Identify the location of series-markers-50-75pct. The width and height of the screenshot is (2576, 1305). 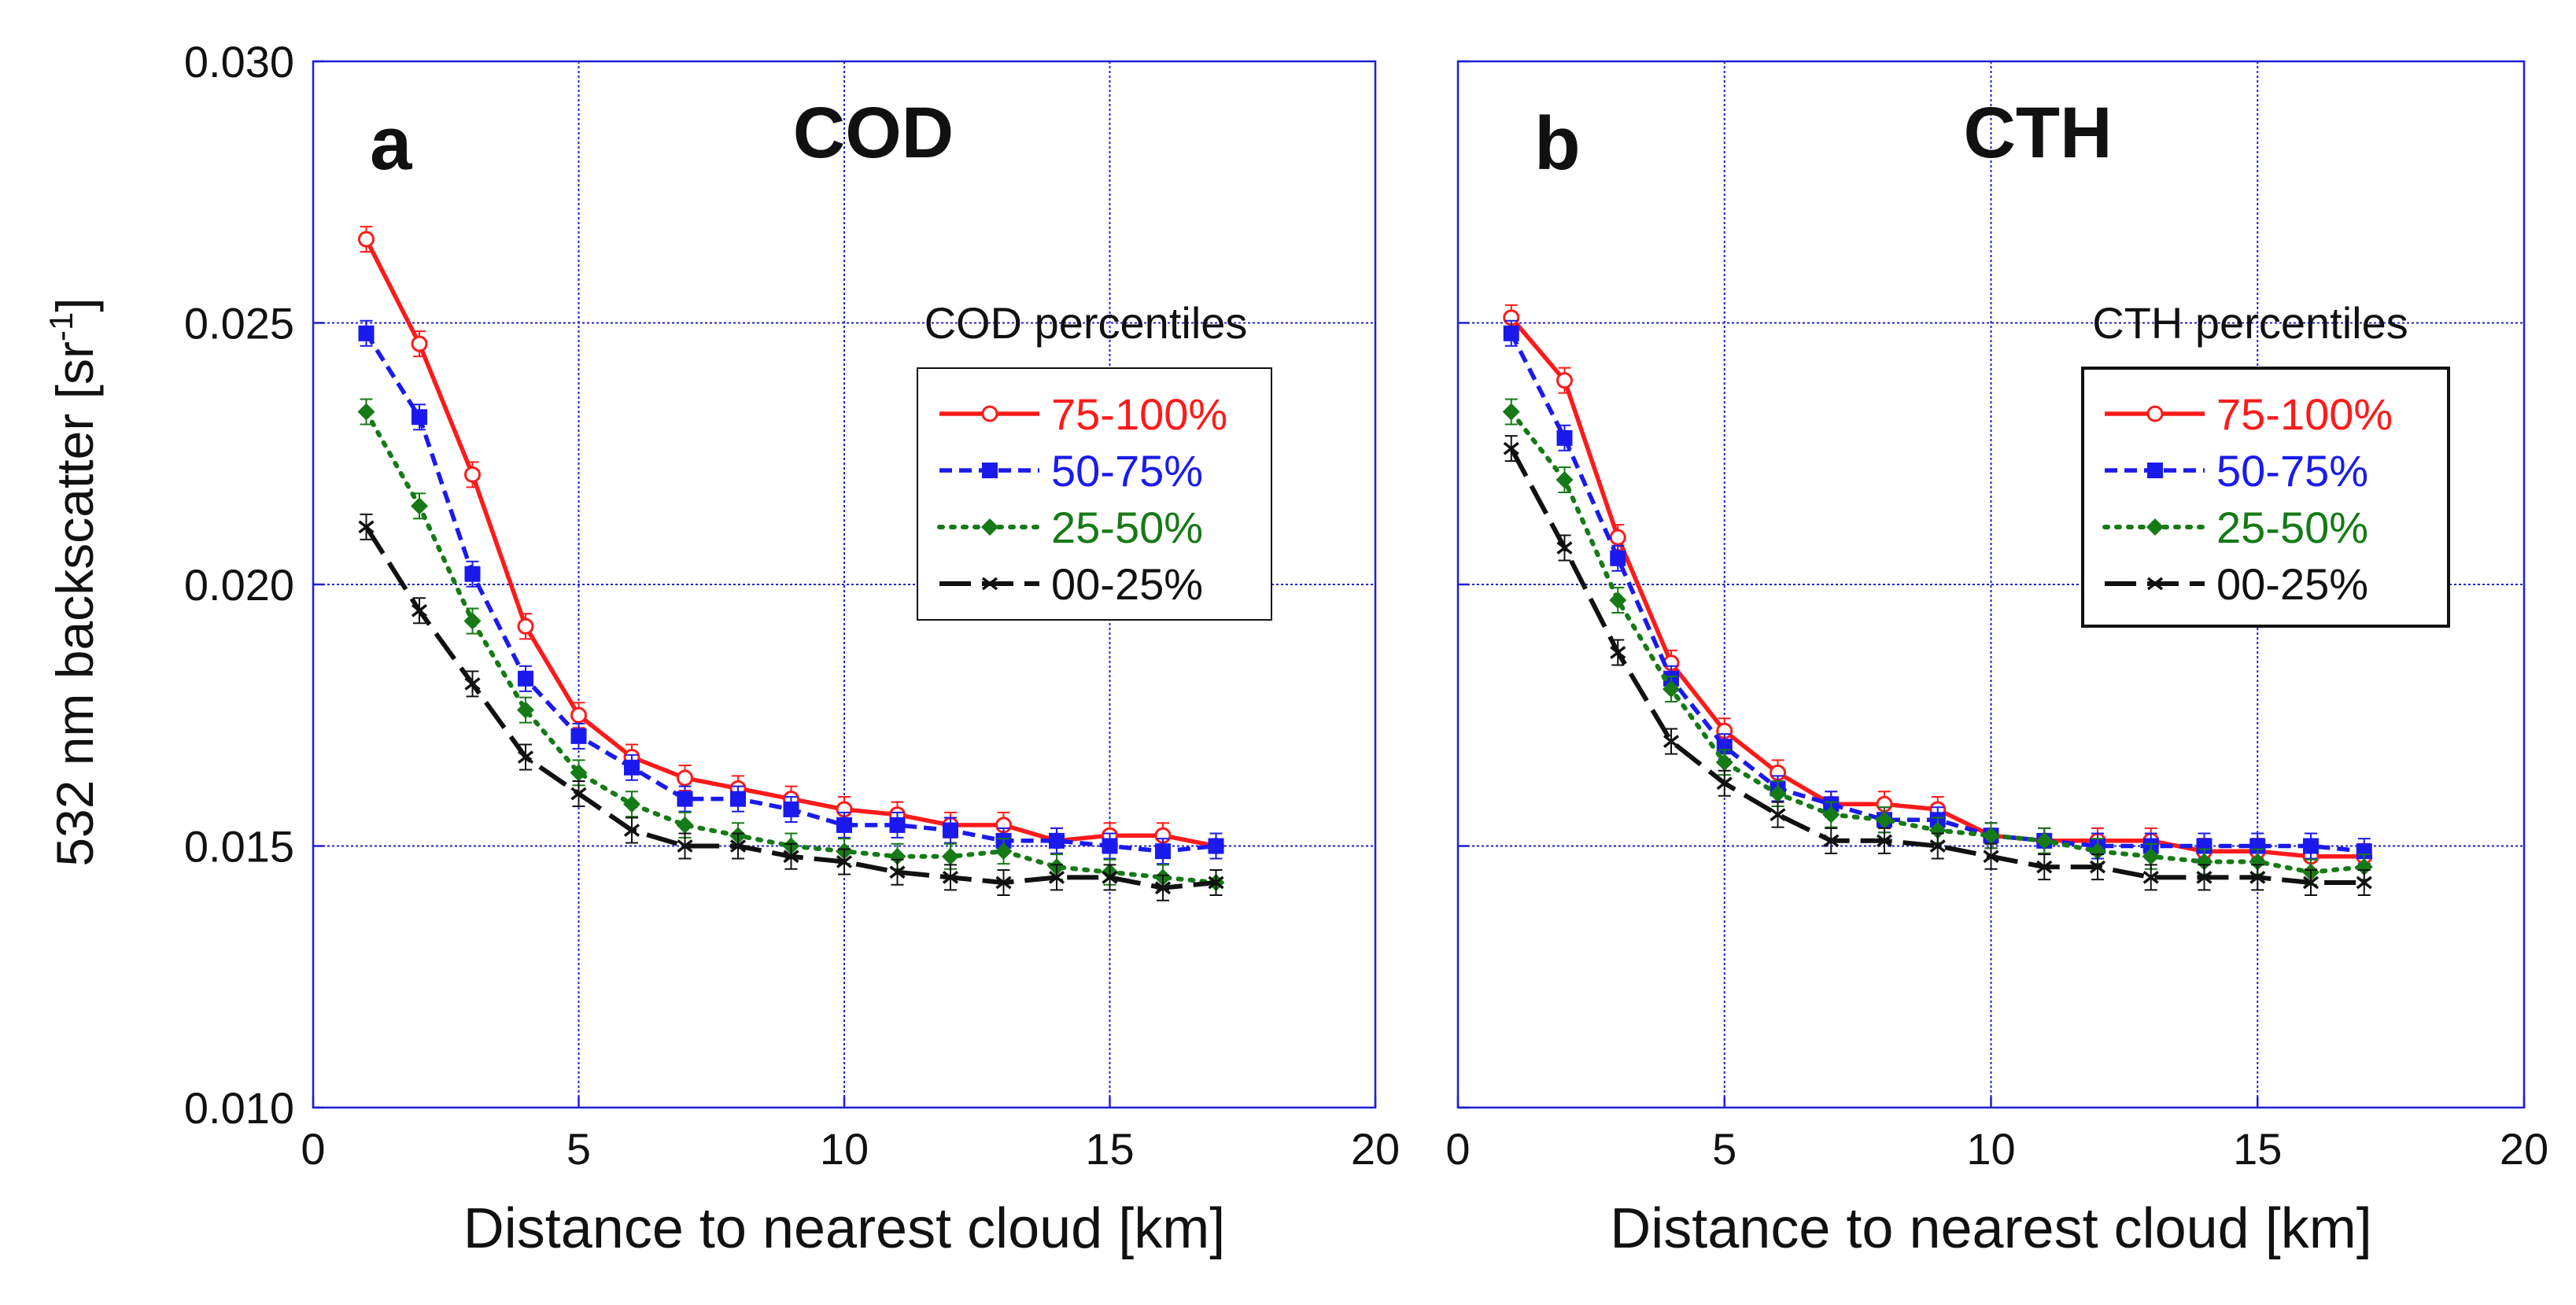
(791, 592).